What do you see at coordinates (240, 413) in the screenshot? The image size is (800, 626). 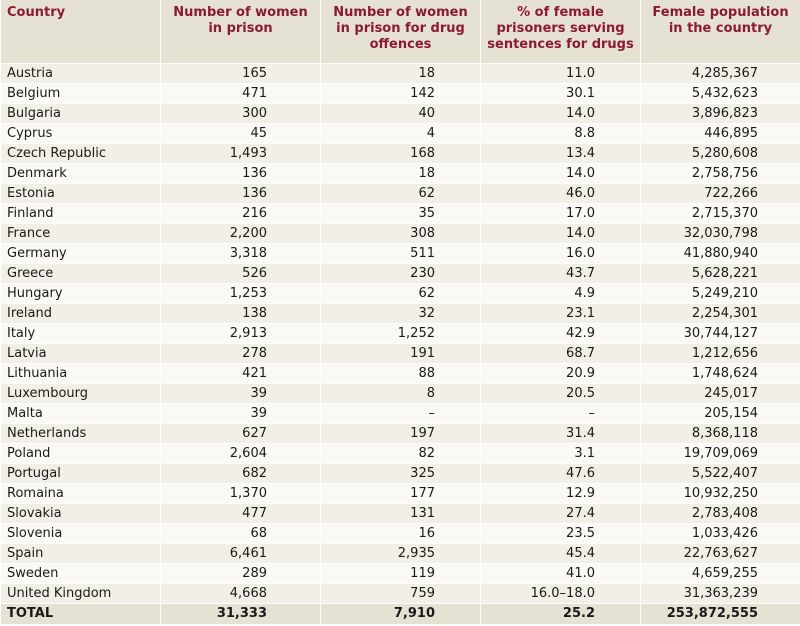 I see `women-in-prison-cell: 39` at bounding box center [240, 413].